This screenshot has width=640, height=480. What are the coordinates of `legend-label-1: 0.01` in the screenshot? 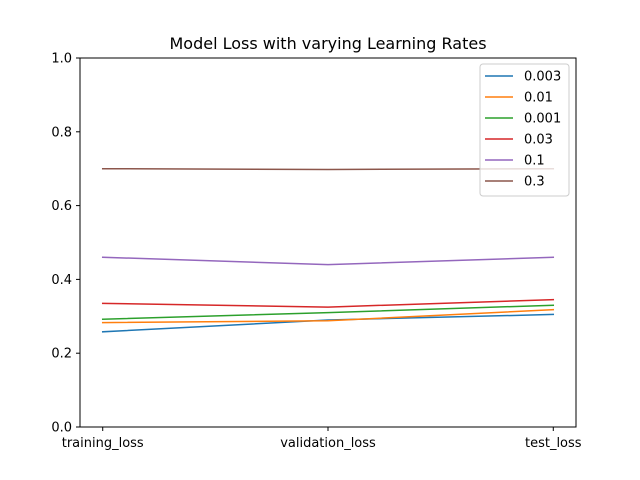 It's located at (538, 98).